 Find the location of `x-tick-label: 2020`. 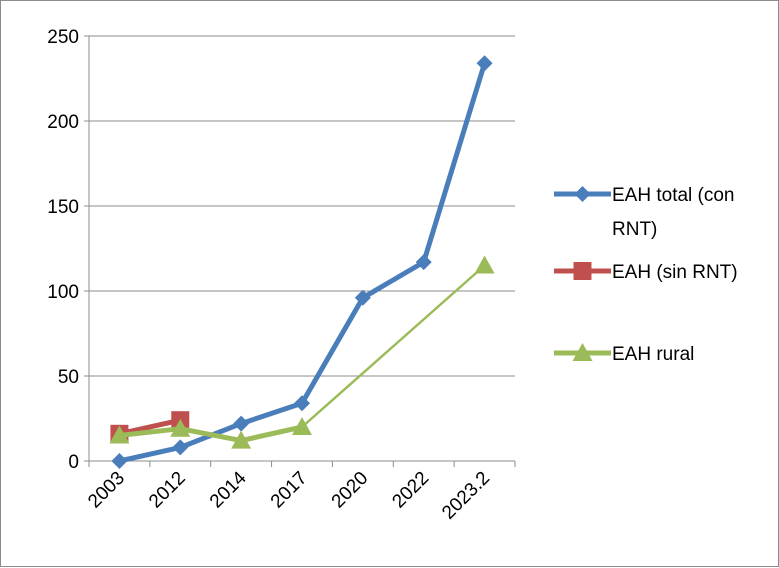

x-tick-label: 2020 is located at coordinates (350, 490).